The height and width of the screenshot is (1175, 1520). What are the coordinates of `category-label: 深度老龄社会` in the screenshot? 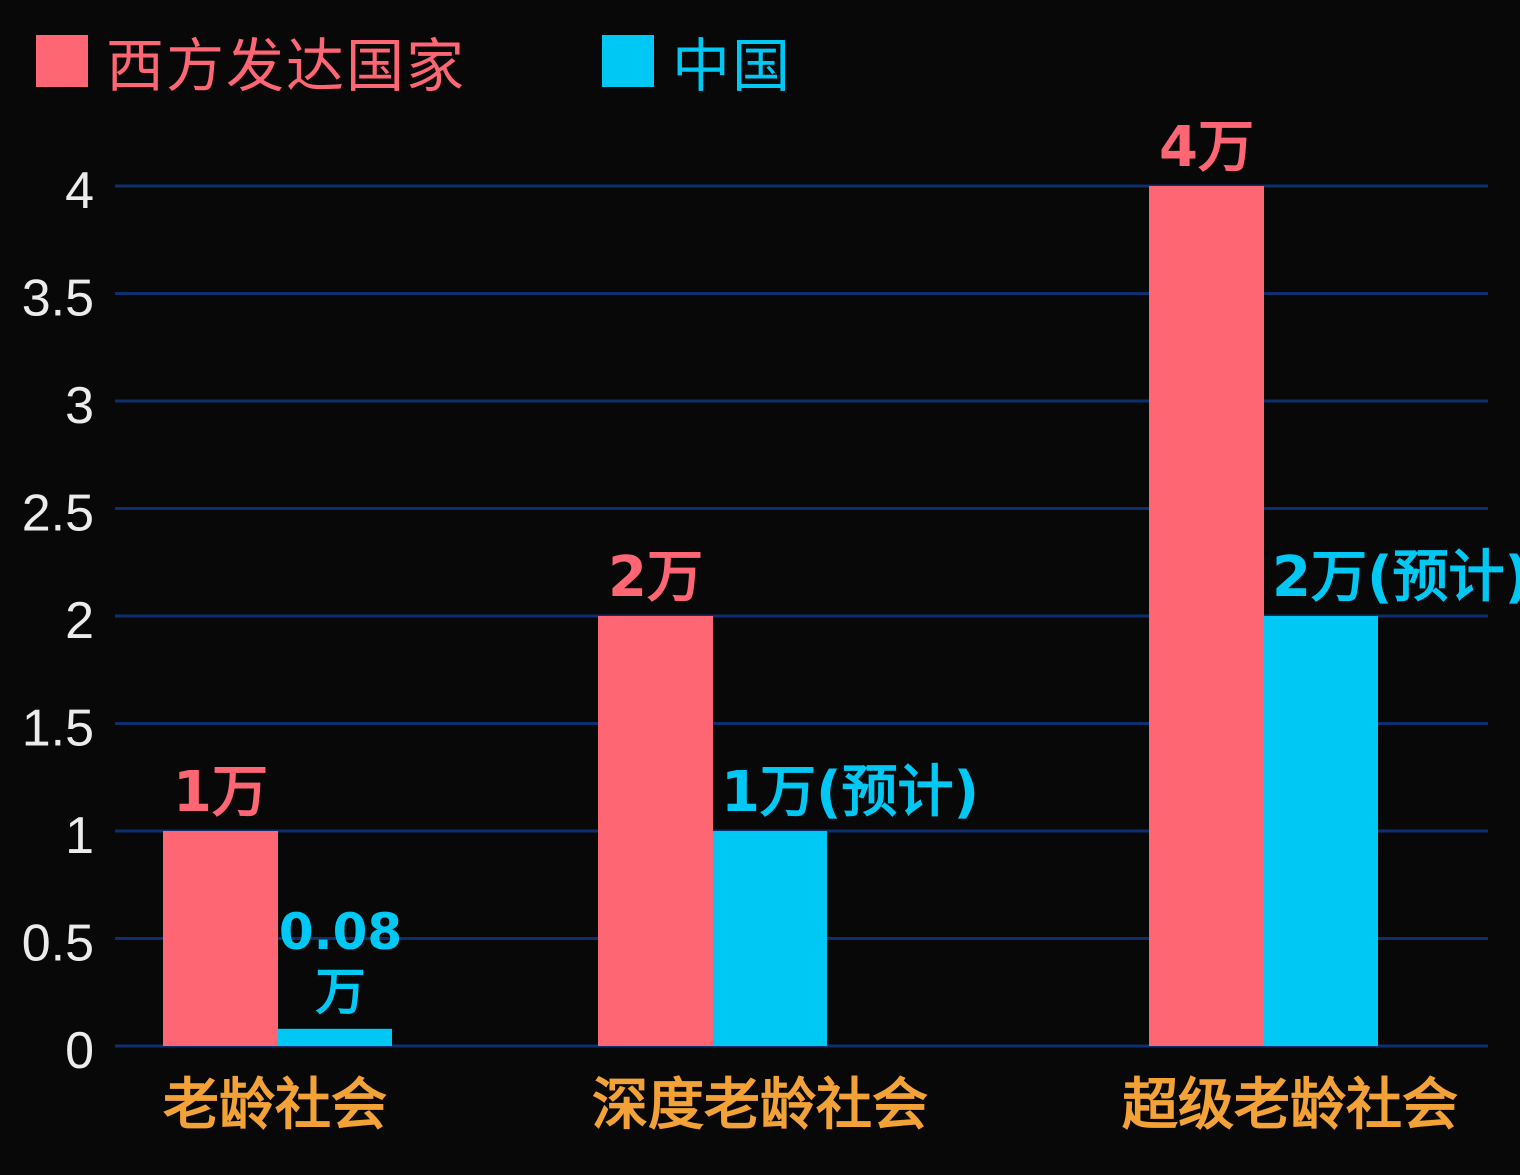 It's located at (760, 1105).